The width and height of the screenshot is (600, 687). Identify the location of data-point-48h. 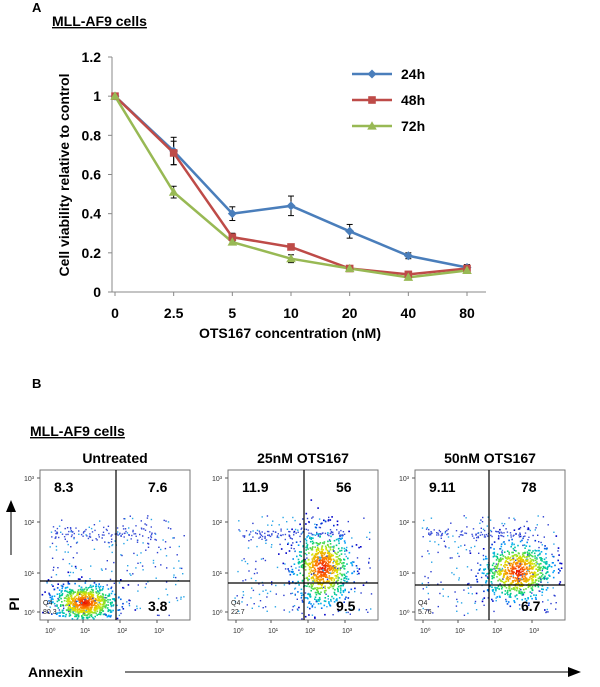
(173, 153).